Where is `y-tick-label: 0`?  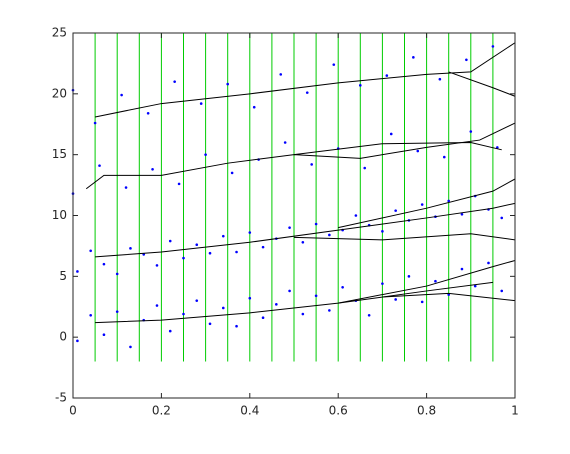
y-tick-label: 0 is located at coordinates (63, 337).